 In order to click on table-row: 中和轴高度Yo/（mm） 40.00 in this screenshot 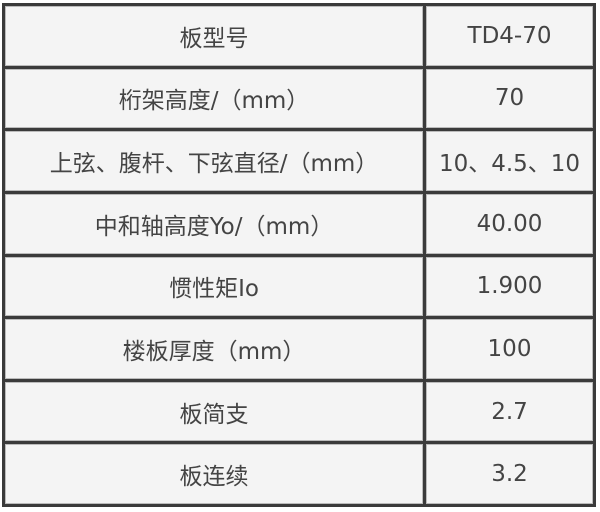, I will do `click(299, 223)`.